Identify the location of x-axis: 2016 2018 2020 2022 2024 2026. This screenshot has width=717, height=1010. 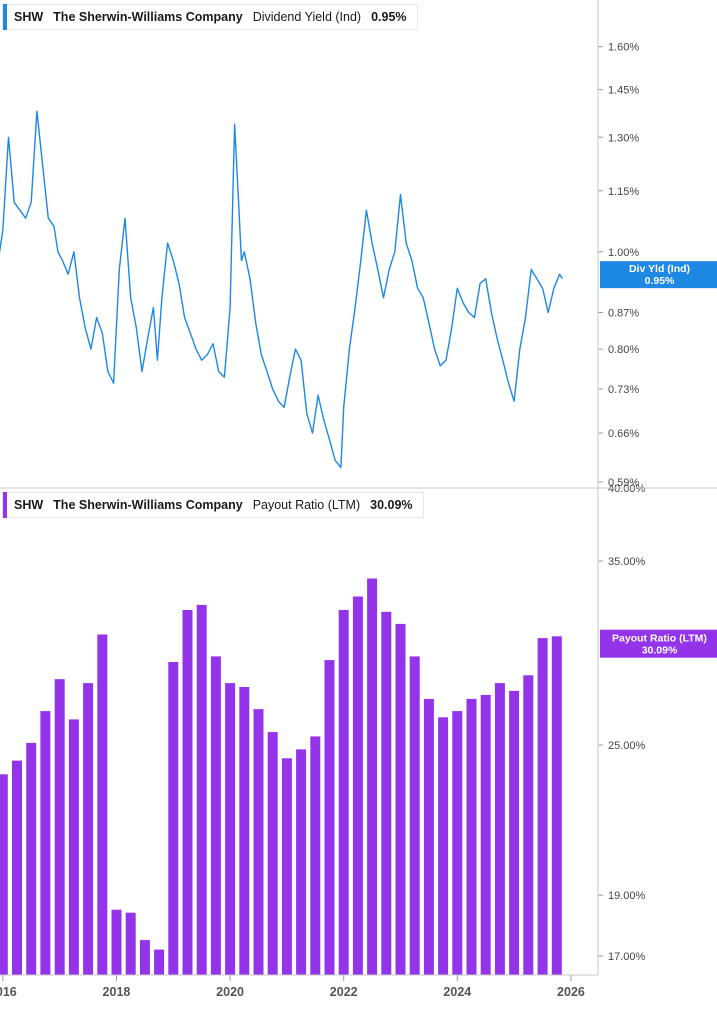
(292, 987).